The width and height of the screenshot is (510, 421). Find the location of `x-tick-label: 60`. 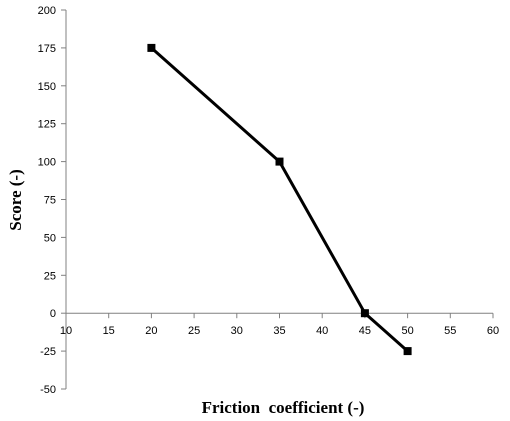

x-tick-label: 60 is located at coordinates (493, 331).